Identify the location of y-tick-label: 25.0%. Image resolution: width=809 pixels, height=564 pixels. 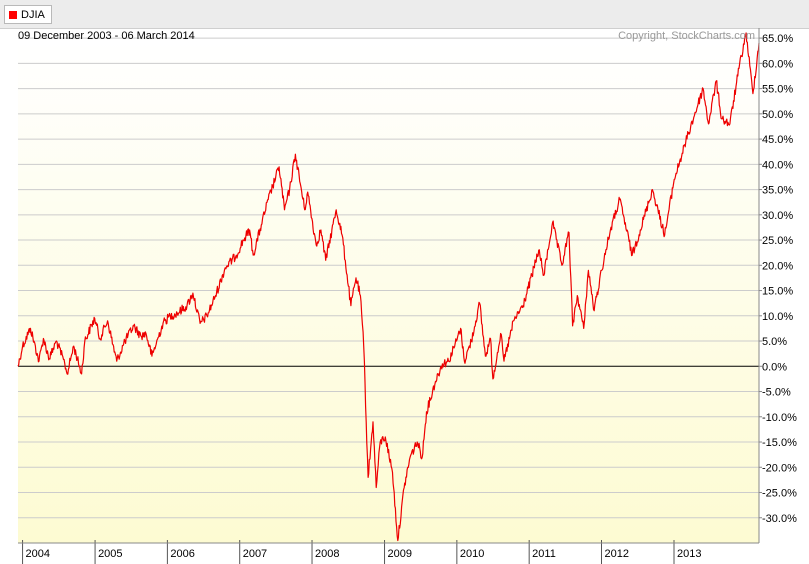
(777, 241).